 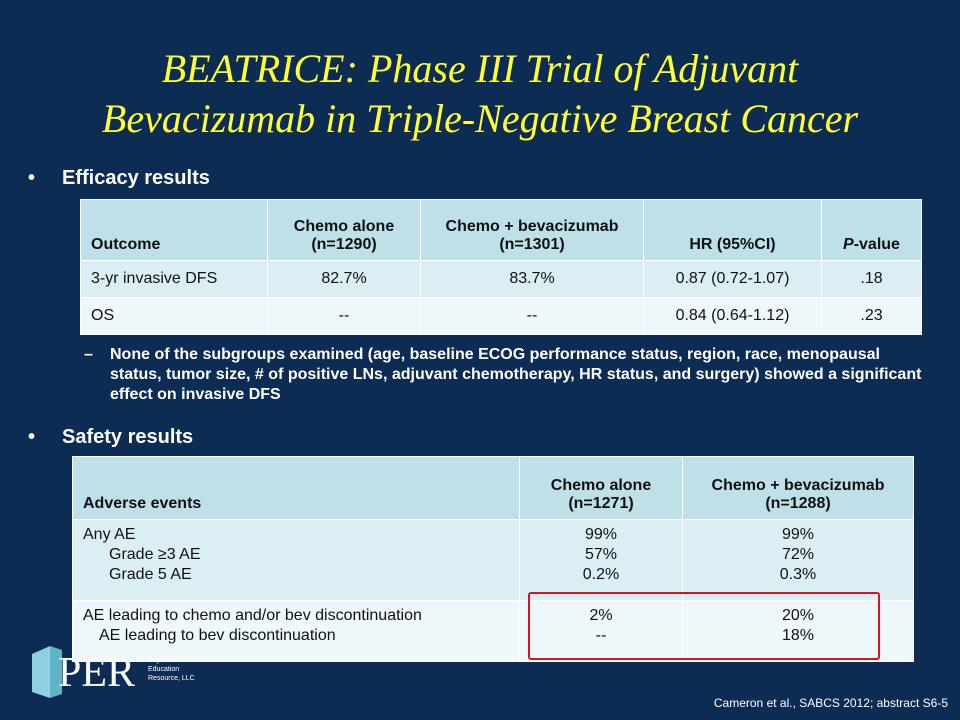 I want to click on cell-bev: --, so click(x=532, y=316).